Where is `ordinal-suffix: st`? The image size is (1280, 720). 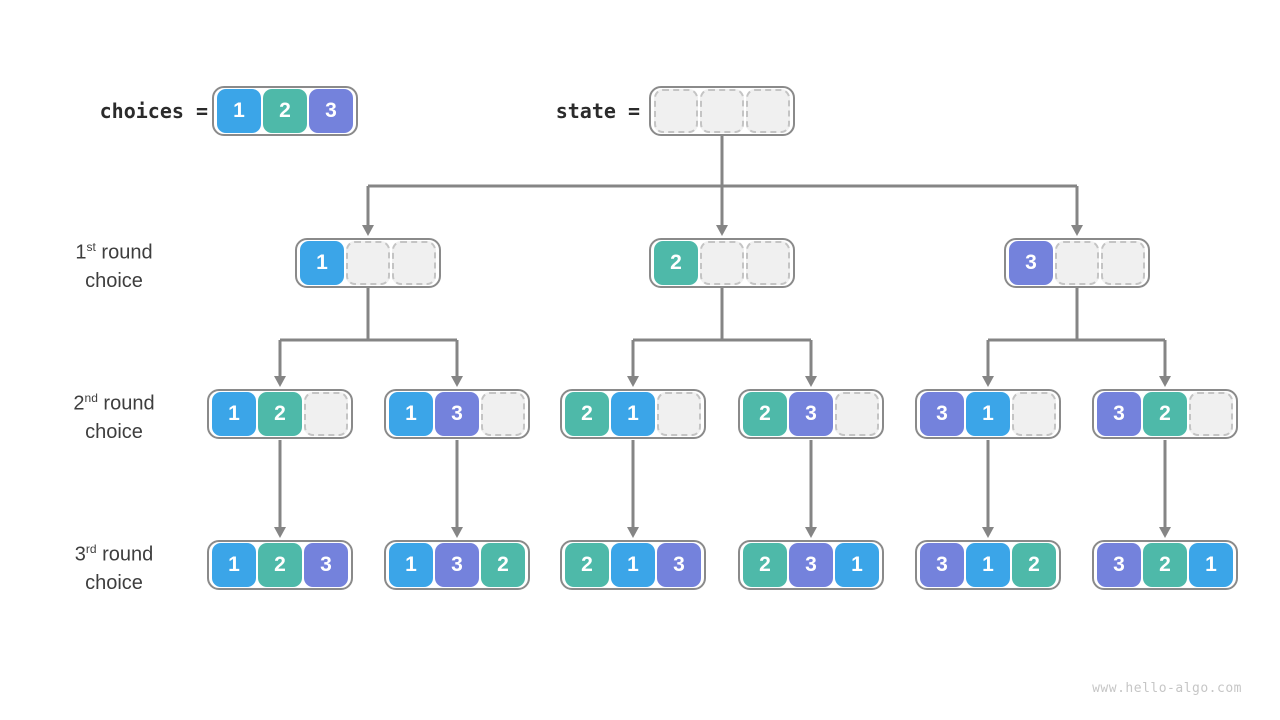 ordinal-suffix: st is located at coordinates (91, 247).